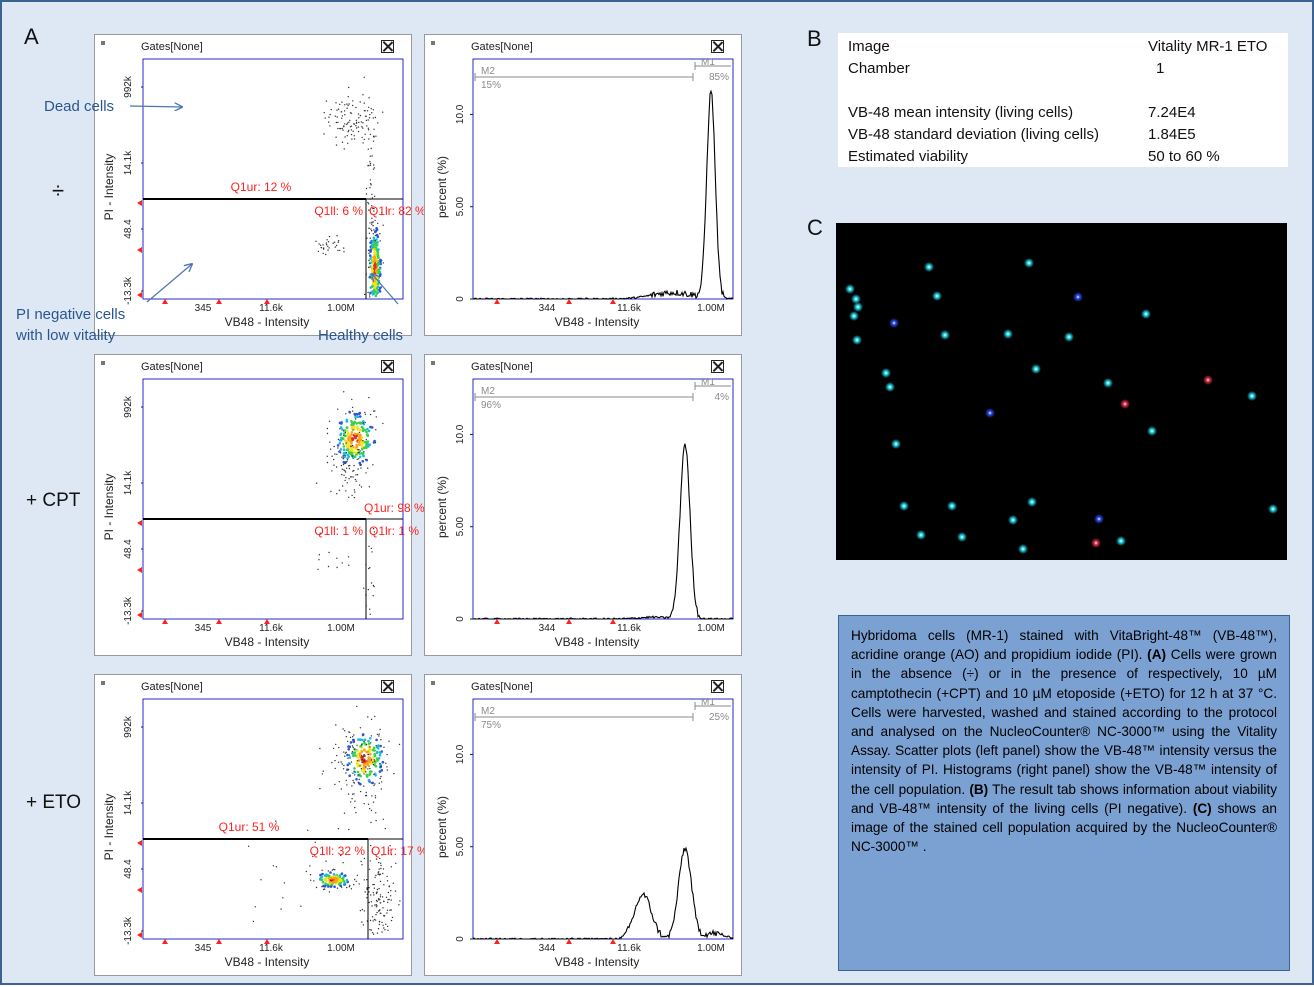 Image resolution: width=1314 pixels, height=987 pixels. Describe the element at coordinates (267, 322) in the screenshot. I see `scatter-xlabel-0: VB48 - Intensity` at that location.